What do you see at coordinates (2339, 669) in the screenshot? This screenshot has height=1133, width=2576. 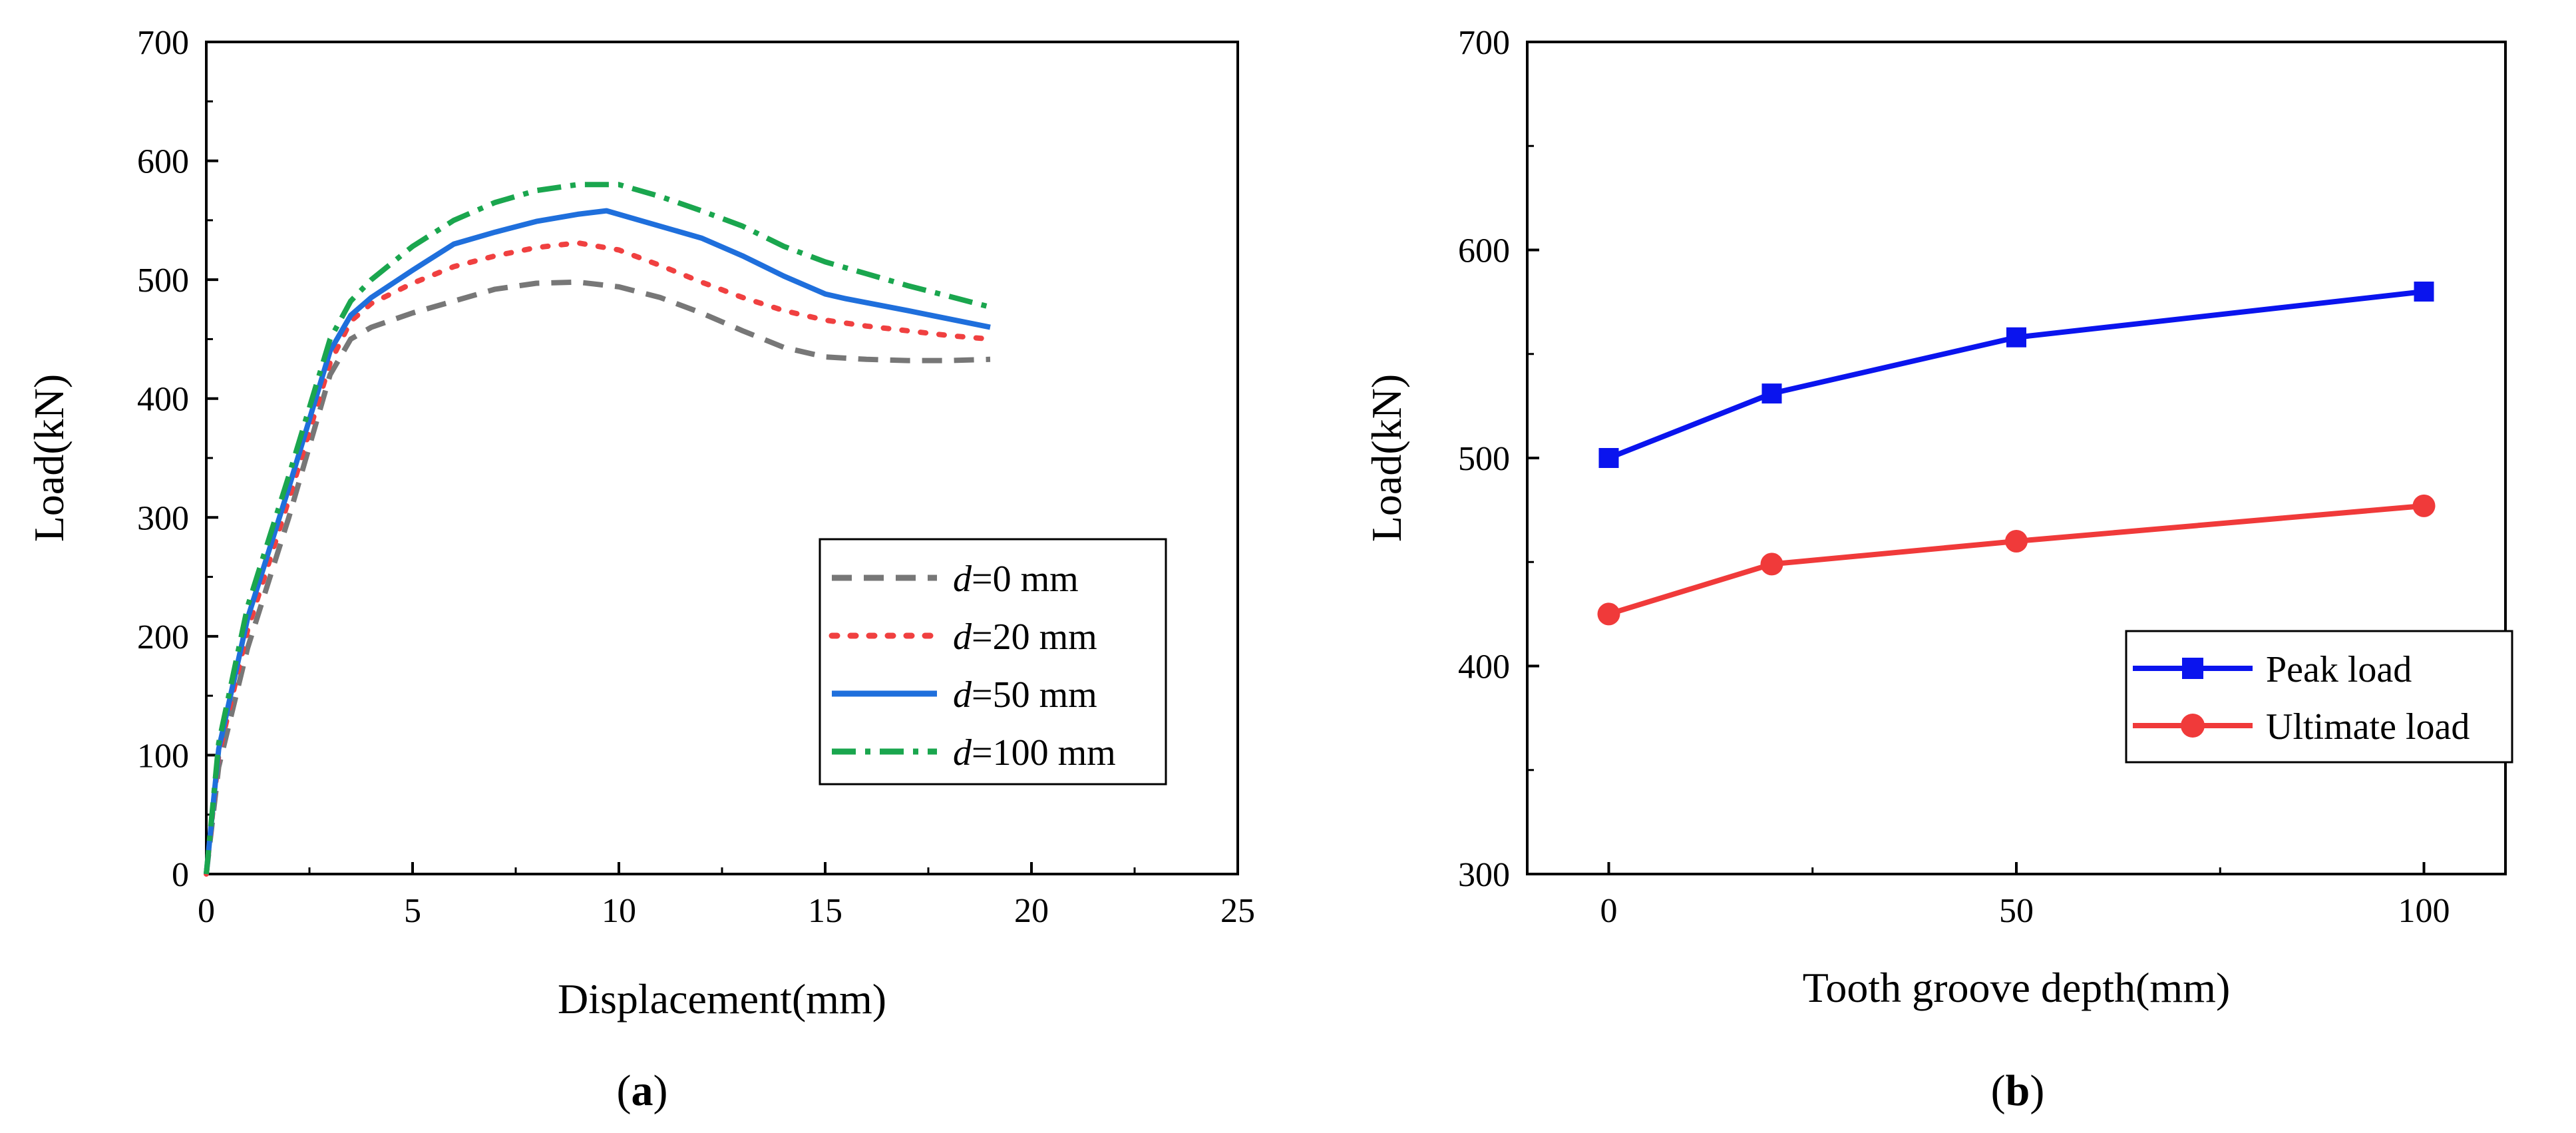 I see `legend-label-peak: Peak load` at bounding box center [2339, 669].